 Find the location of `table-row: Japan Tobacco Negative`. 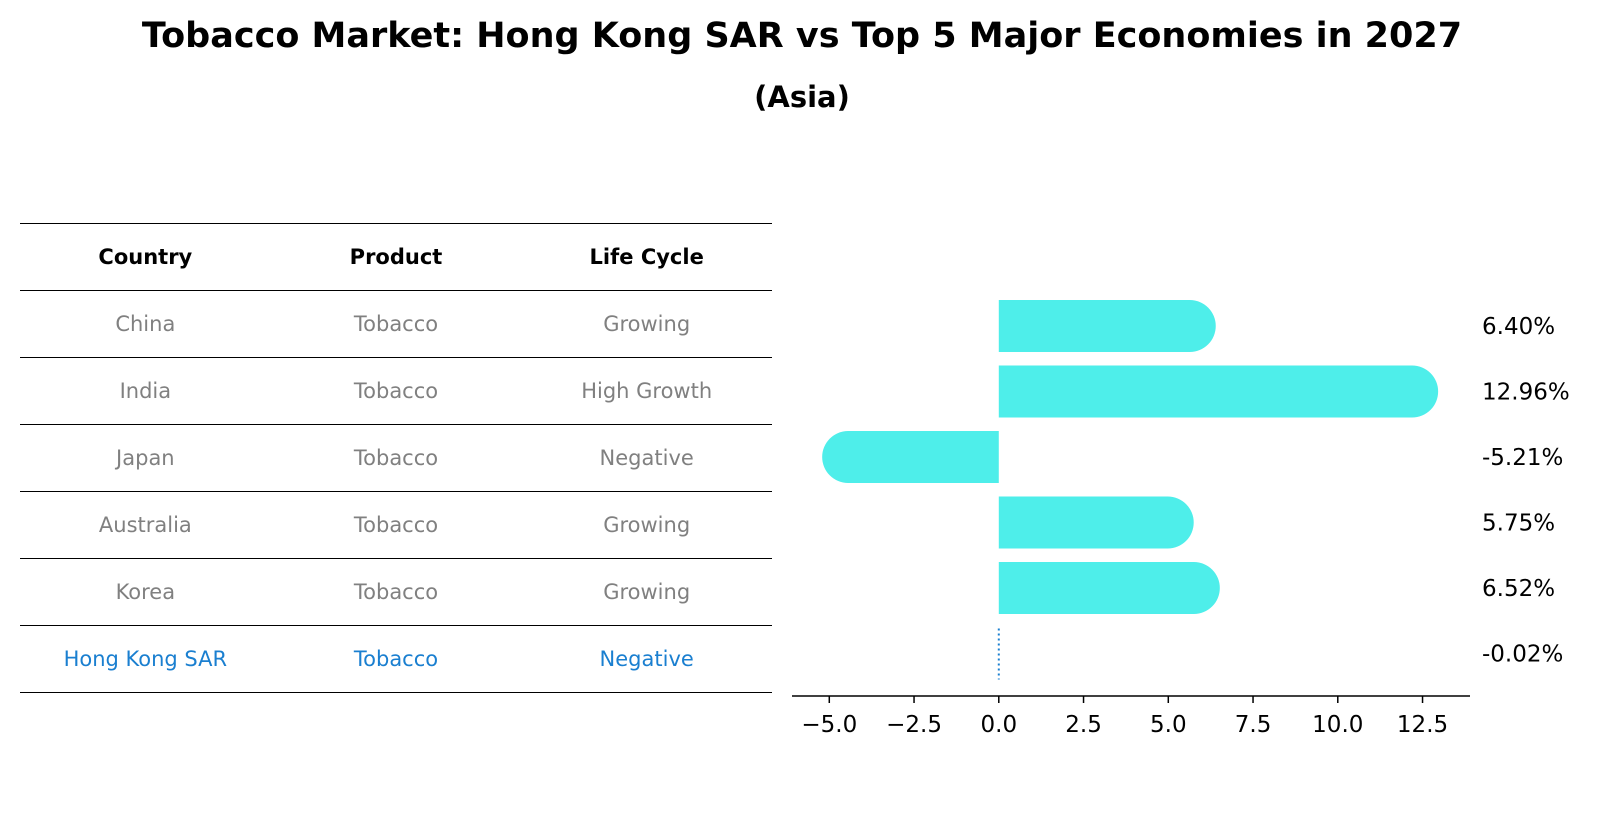

table-row: Japan Tobacco Negative is located at coordinates (396, 457).